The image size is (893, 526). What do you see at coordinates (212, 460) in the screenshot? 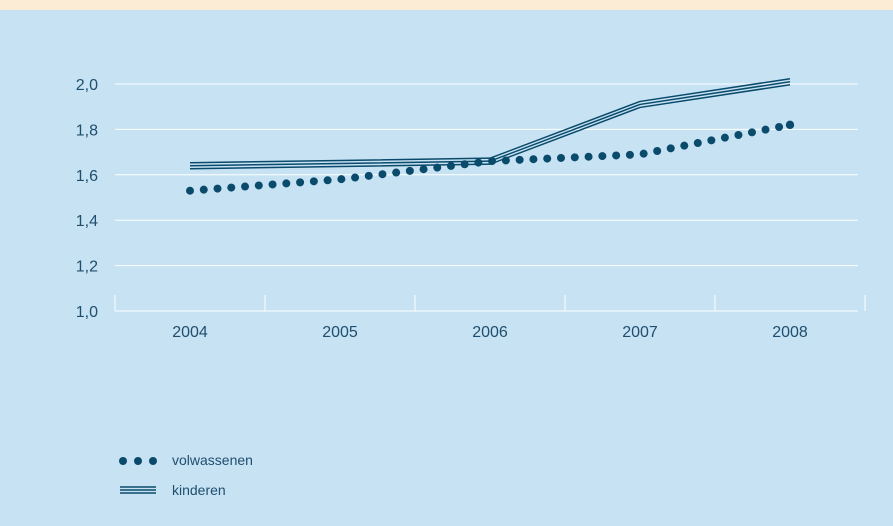
I see `legend-label-volwassenen: volwassenen` at bounding box center [212, 460].